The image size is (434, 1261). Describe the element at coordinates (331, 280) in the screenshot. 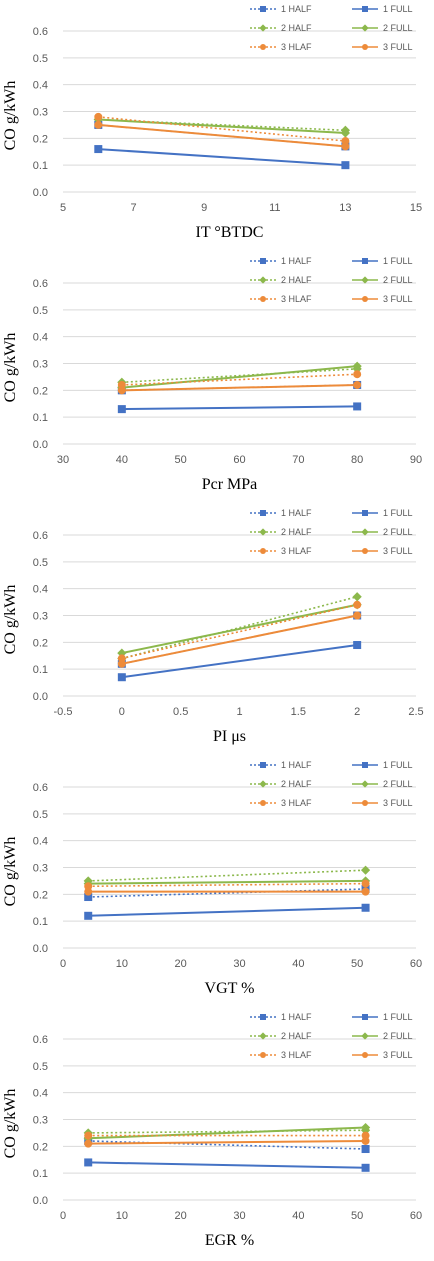

I see `chart-legend: 1 HALF 1 FULL 2 HALF 2 FULL 3 HLAF 3 FULL` at that location.